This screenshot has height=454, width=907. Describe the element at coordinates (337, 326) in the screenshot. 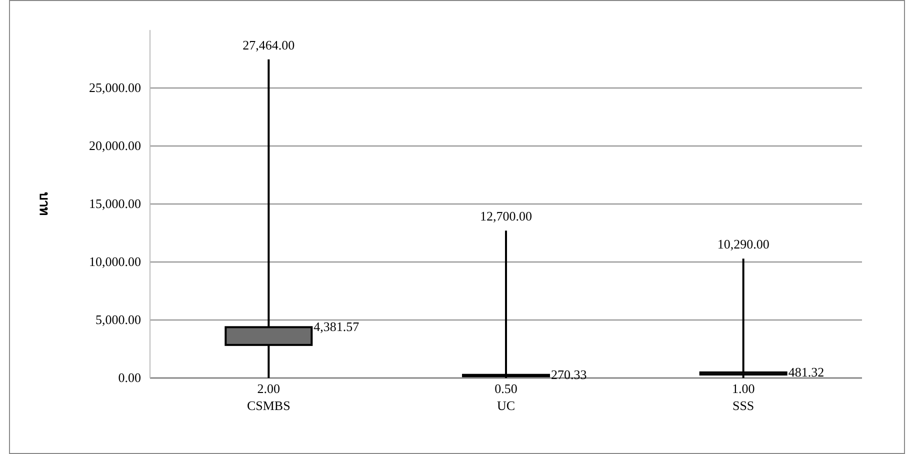

I see `annotation: 4,381.57` at that location.